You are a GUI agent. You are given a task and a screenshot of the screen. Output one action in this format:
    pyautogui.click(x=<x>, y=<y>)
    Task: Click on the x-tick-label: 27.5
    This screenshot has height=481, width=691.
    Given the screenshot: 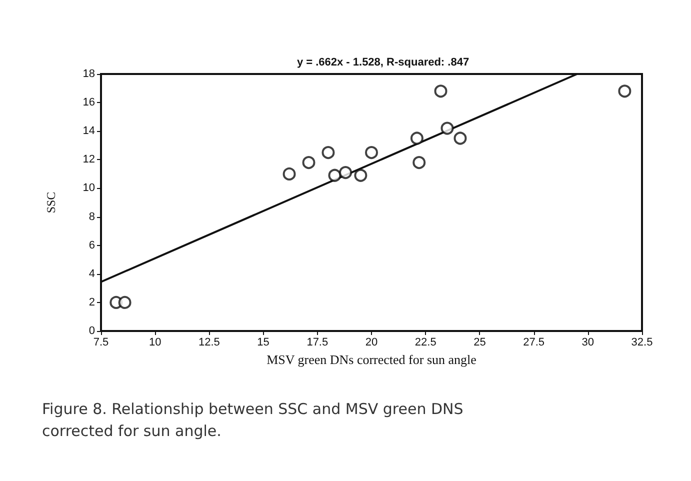 What is the action you would take?
    pyautogui.click(x=534, y=342)
    